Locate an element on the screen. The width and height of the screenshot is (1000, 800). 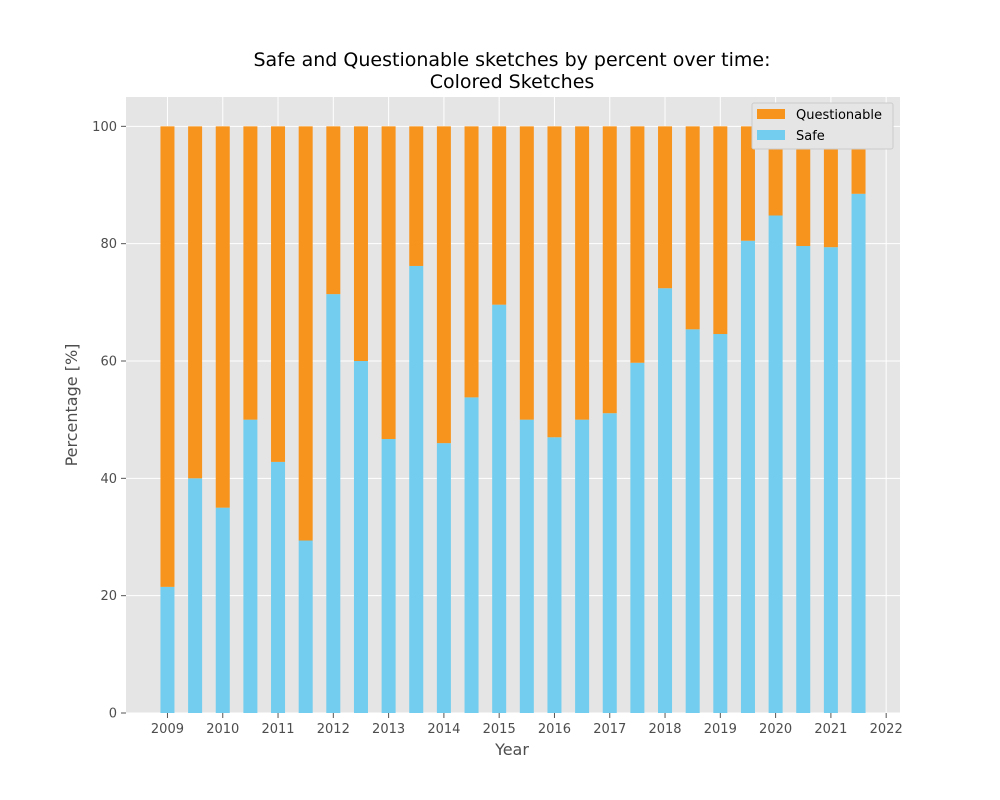
y-axis-label: Percentage [%] is located at coordinates (71, 405).